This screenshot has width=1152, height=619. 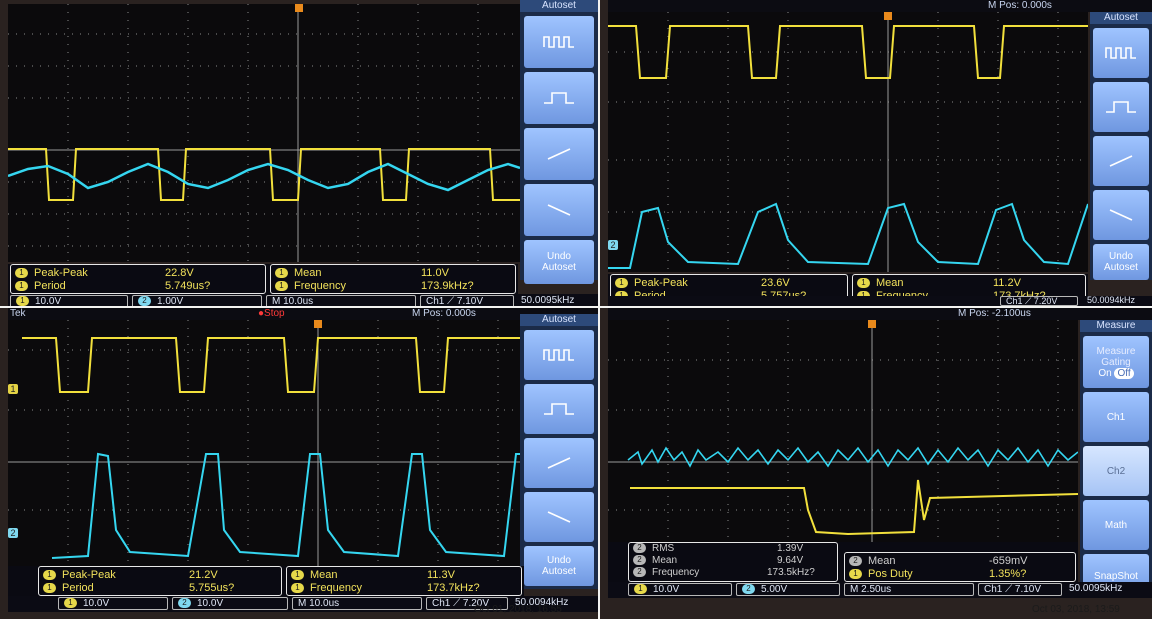 I want to click on measurement-row: 2 Frequency, so click(x=666, y=574).